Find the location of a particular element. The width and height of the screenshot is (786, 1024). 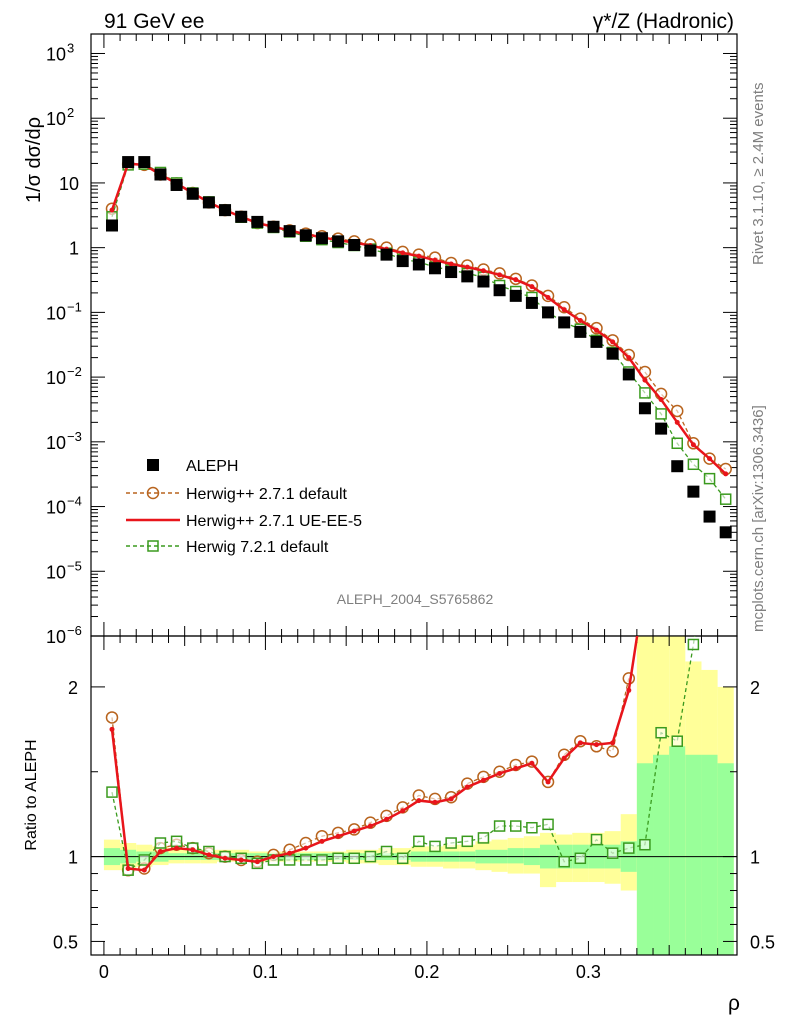

tick-label-y: 1 is located at coordinates (74, 249).